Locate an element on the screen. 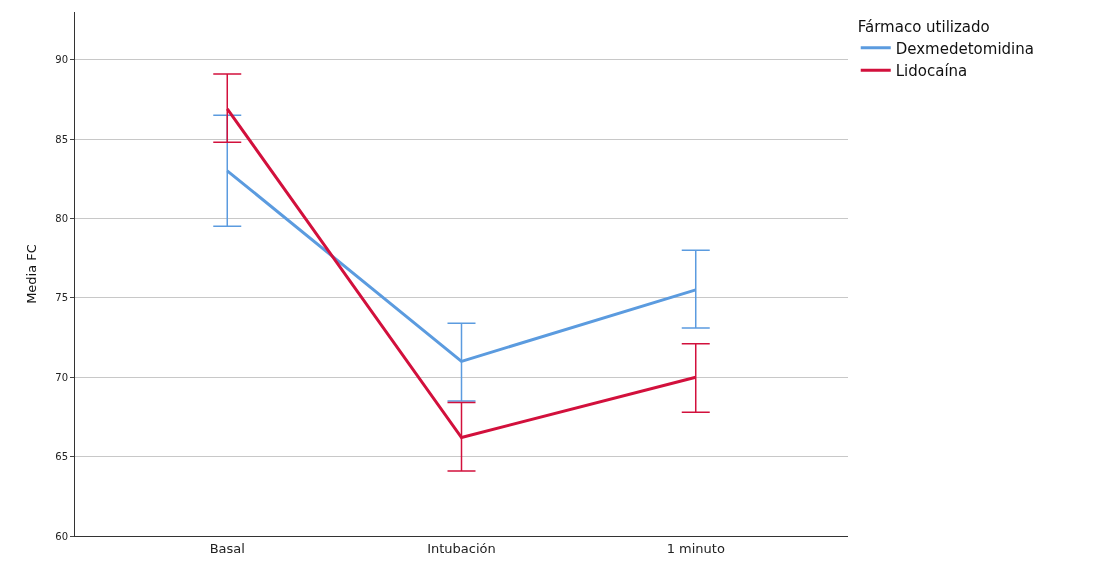 This screenshot has height=571, width=1113. y-axis-title: Media FC is located at coordinates (32, 274).